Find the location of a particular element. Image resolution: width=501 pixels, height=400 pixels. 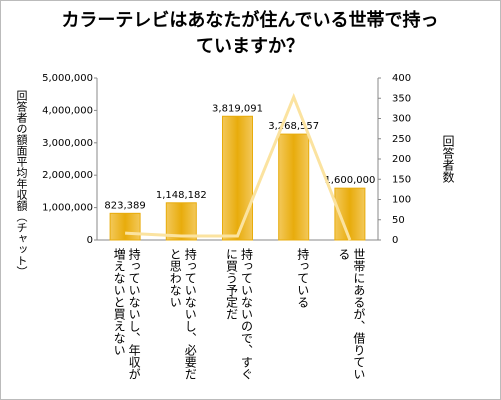

value-label: 3,268,557 is located at coordinates (293, 126).